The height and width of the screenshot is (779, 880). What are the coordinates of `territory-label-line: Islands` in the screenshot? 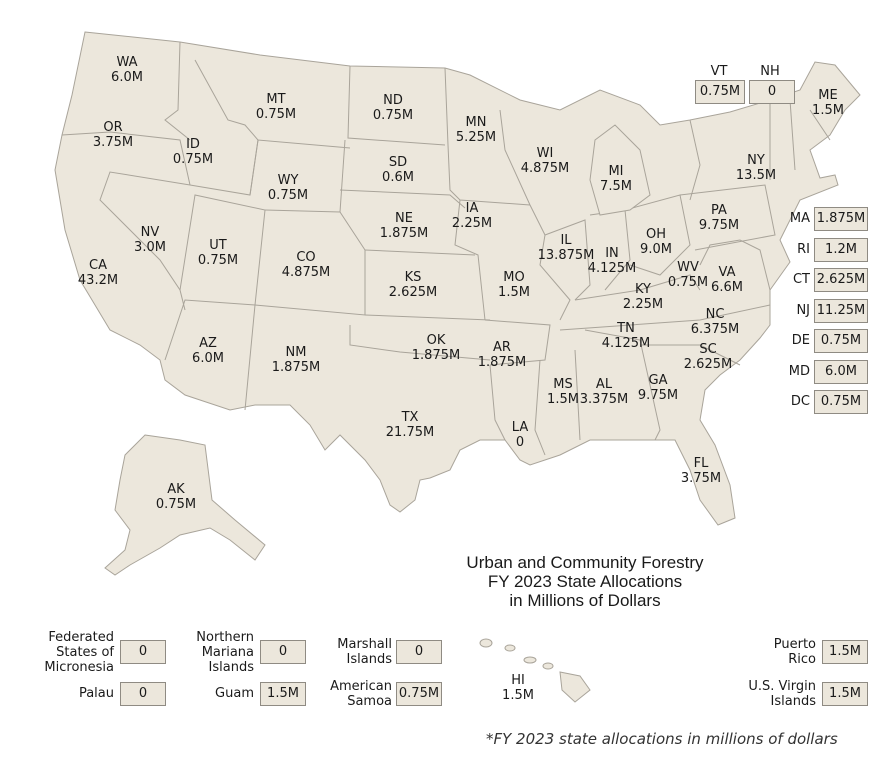 It's located at (793, 701).